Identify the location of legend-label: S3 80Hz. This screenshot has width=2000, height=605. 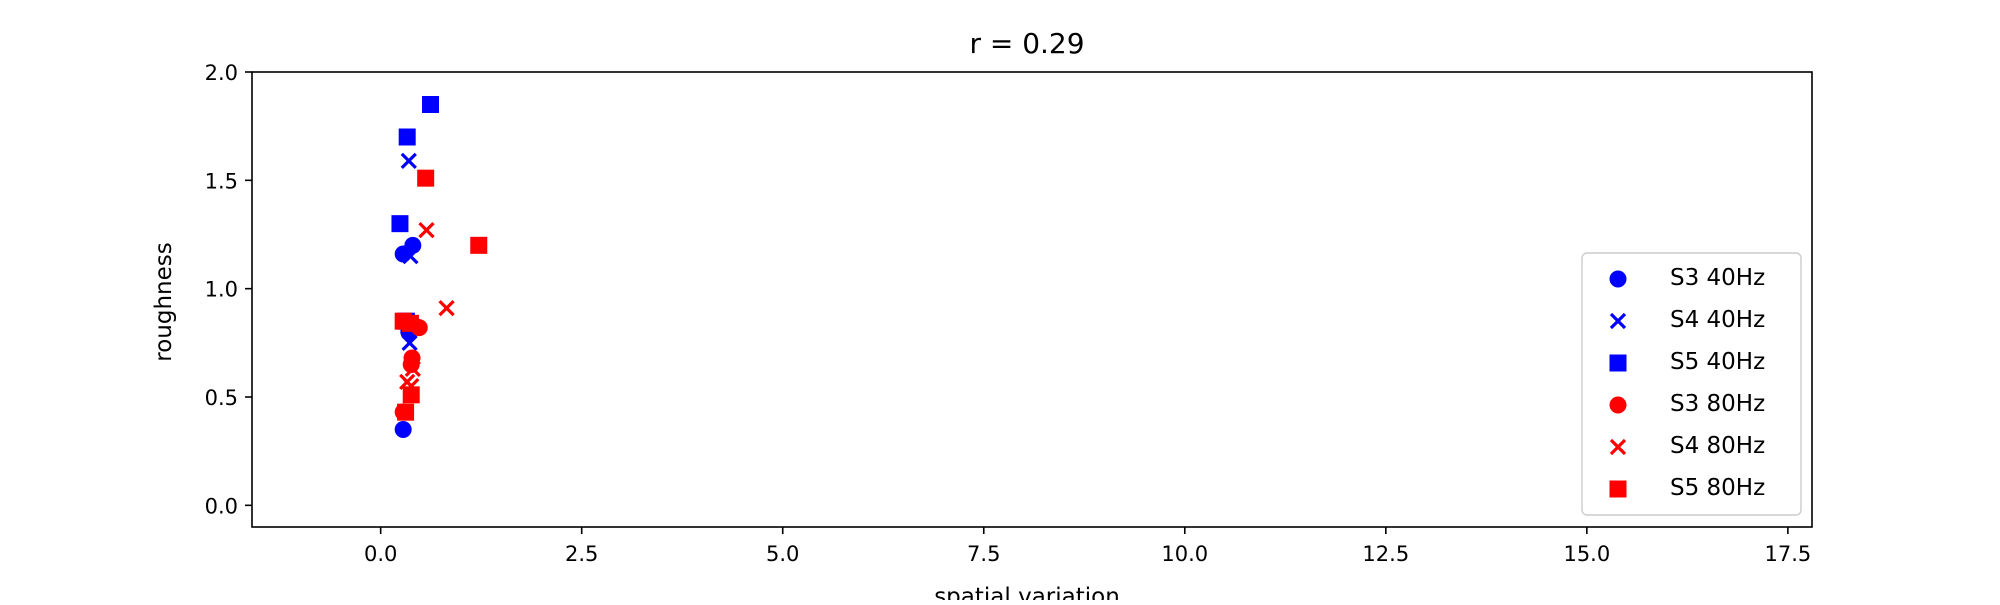
(1717, 404).